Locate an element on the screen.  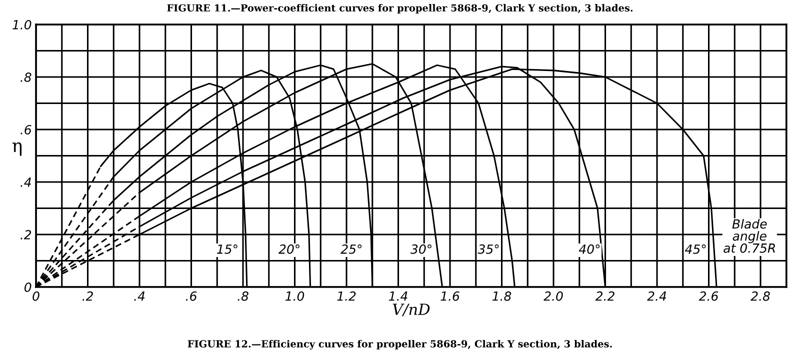
x-tick-label: 1.0 is located at coordinates (294, 296).